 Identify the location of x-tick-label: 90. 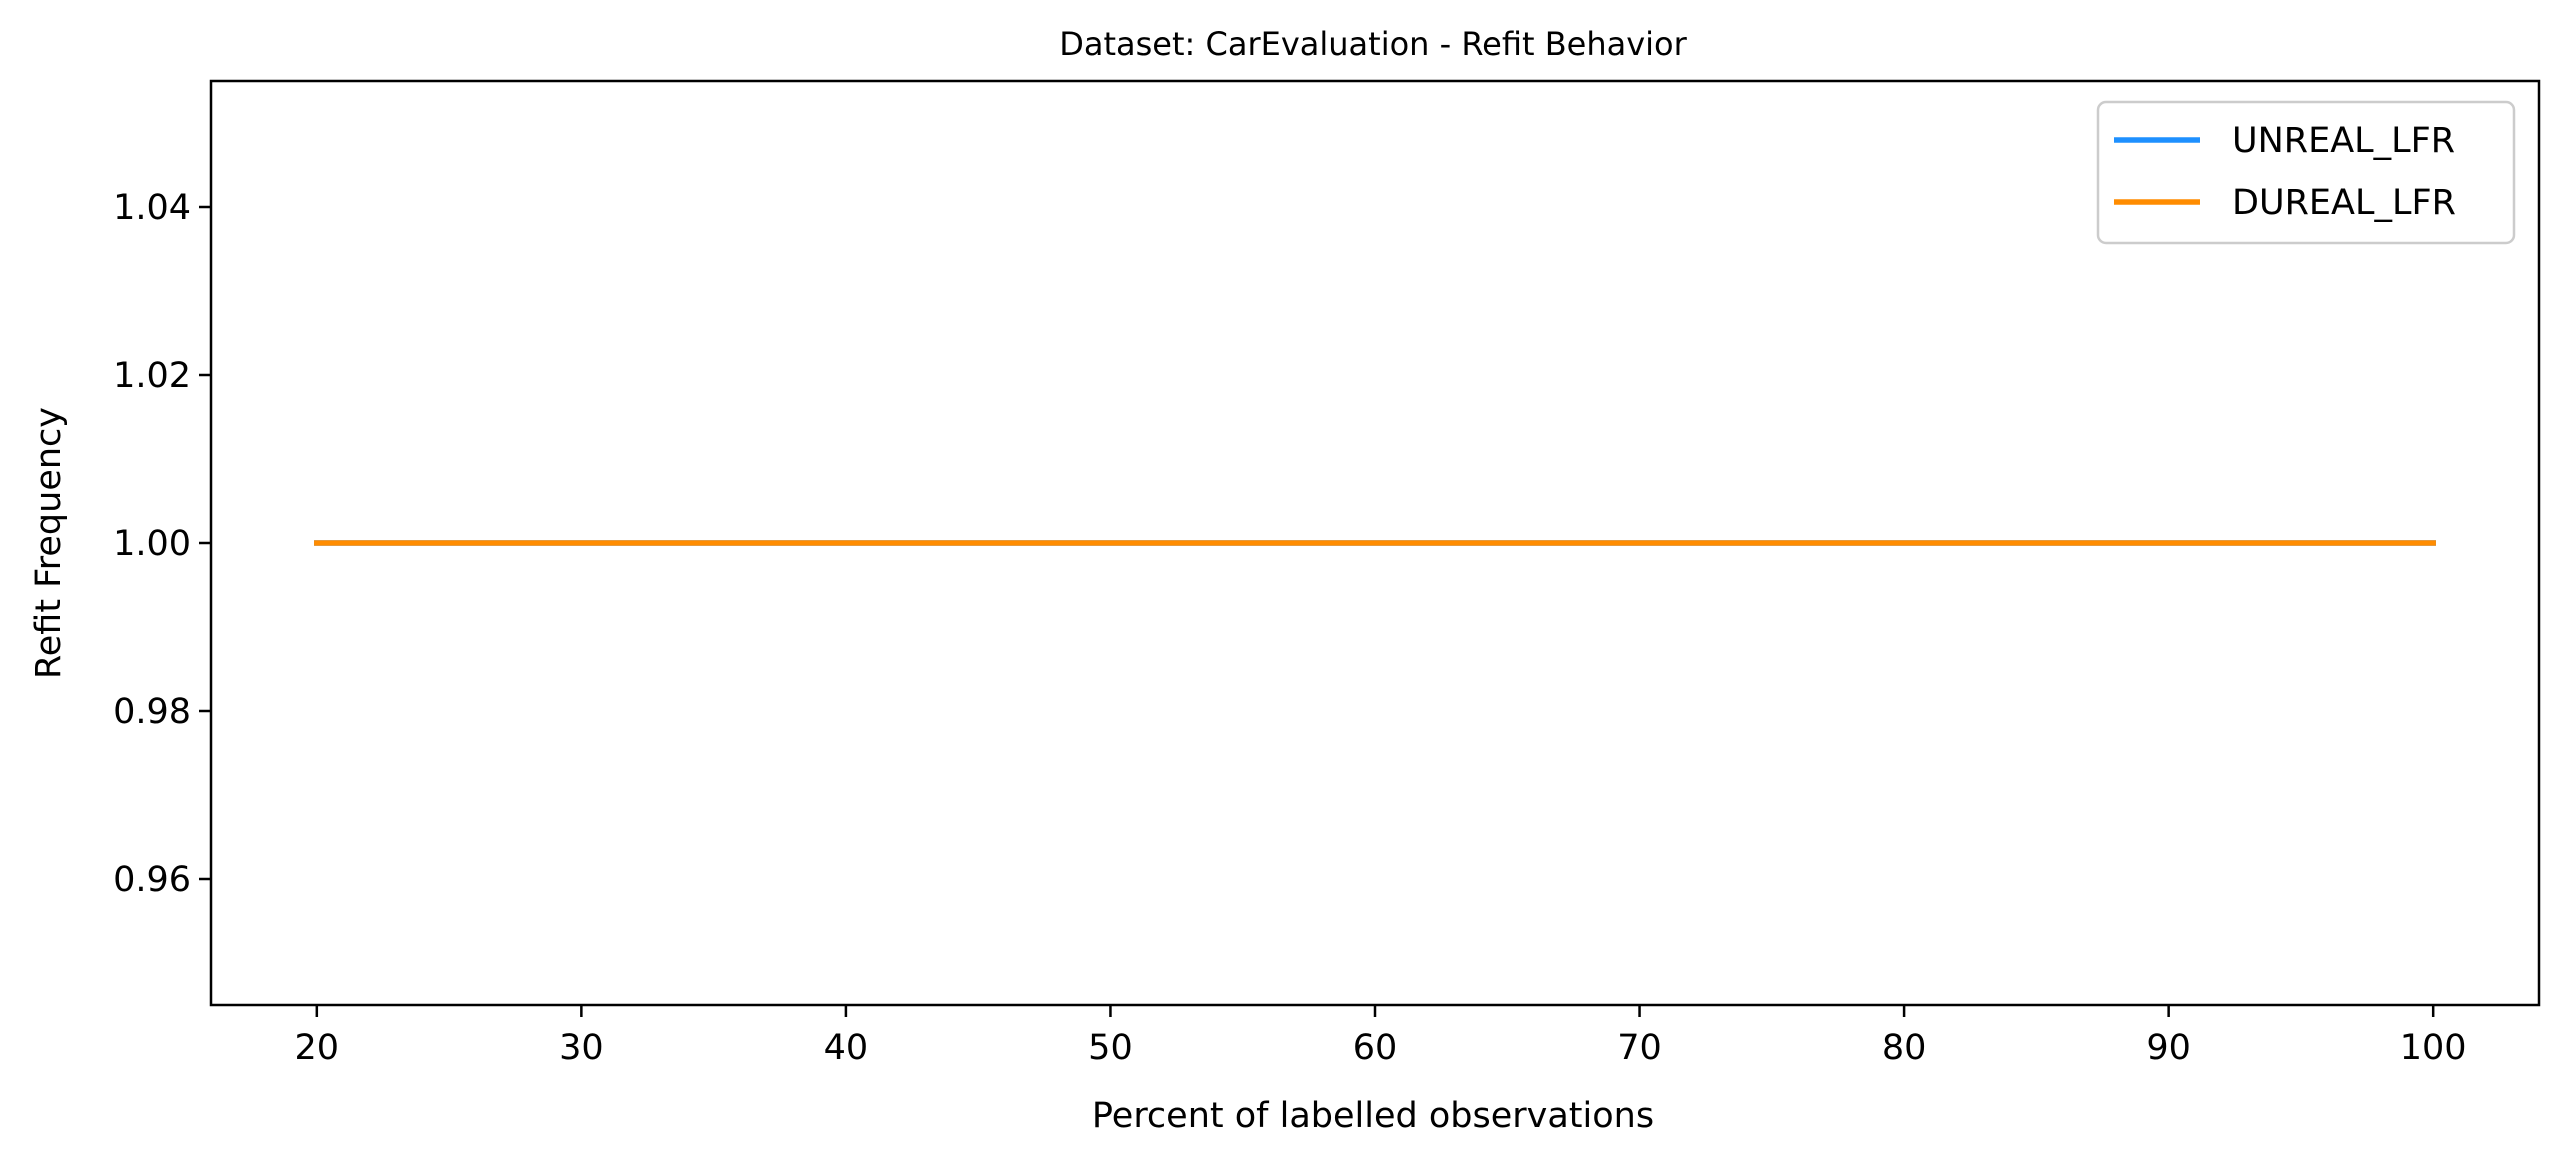
(2168, 1048).